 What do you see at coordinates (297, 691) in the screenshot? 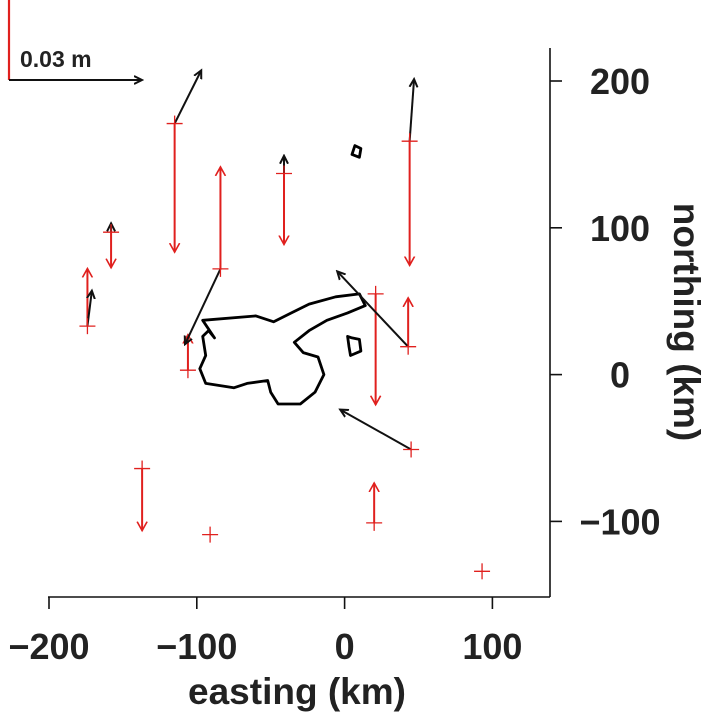
I see `x-axis-label: easting (km)` at bounding box center [297, 691].